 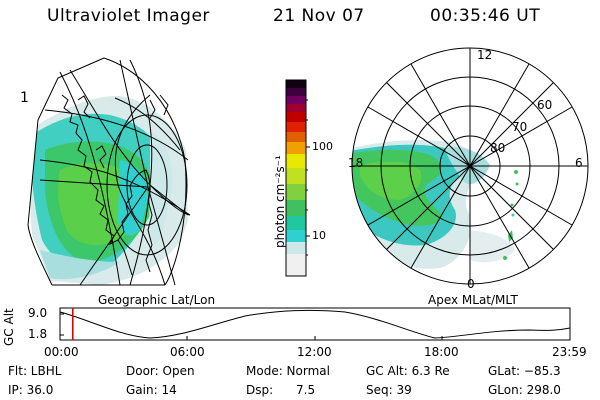 What do you see at coordinates (297, 178) in the screenshot?
I see `intensity-colorbar` at bounding box center [297, 178].